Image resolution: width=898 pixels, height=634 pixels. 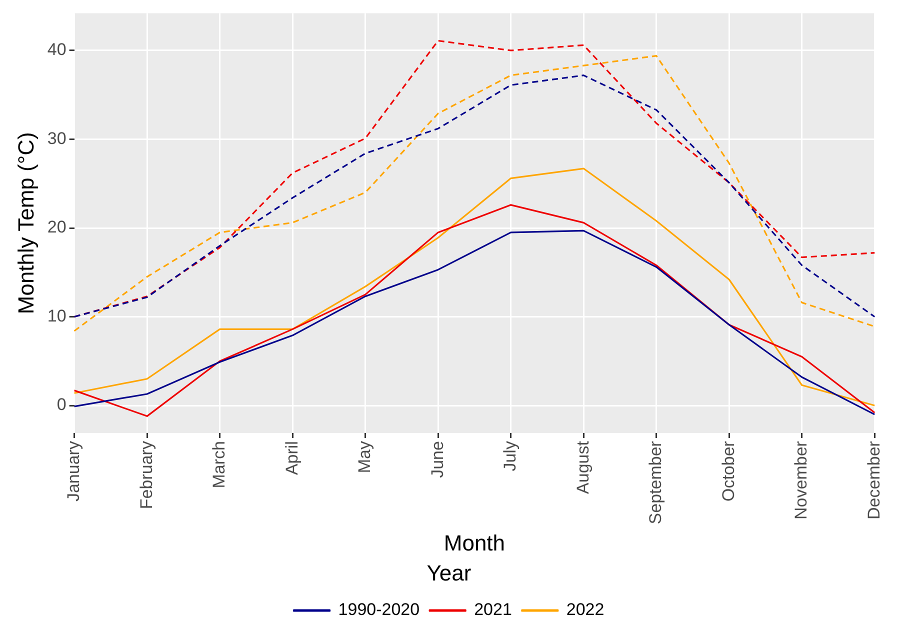 What do you see at coordinates (56, 50) in the screenshot?
I see `y-tick-label: 40` at bounding box center [56, 50].